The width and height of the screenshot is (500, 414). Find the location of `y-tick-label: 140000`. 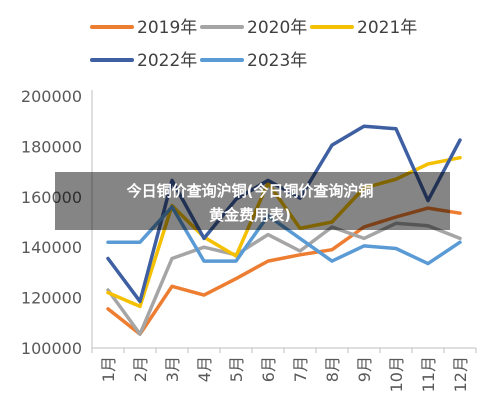

y-tick-label: 140000 is located at coordinates (51, 247).